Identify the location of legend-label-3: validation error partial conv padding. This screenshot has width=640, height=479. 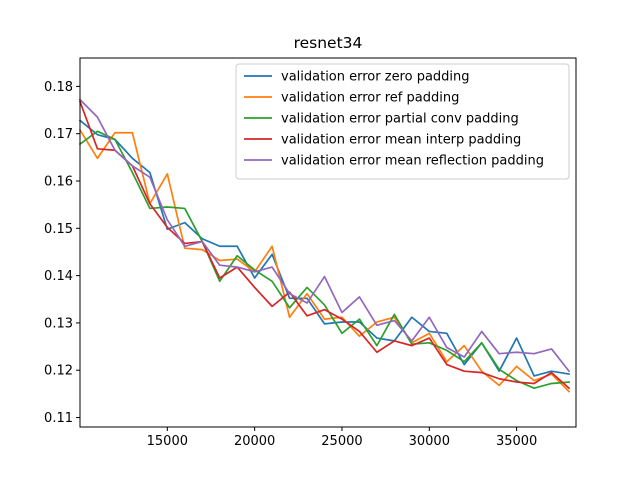
(400, 119).